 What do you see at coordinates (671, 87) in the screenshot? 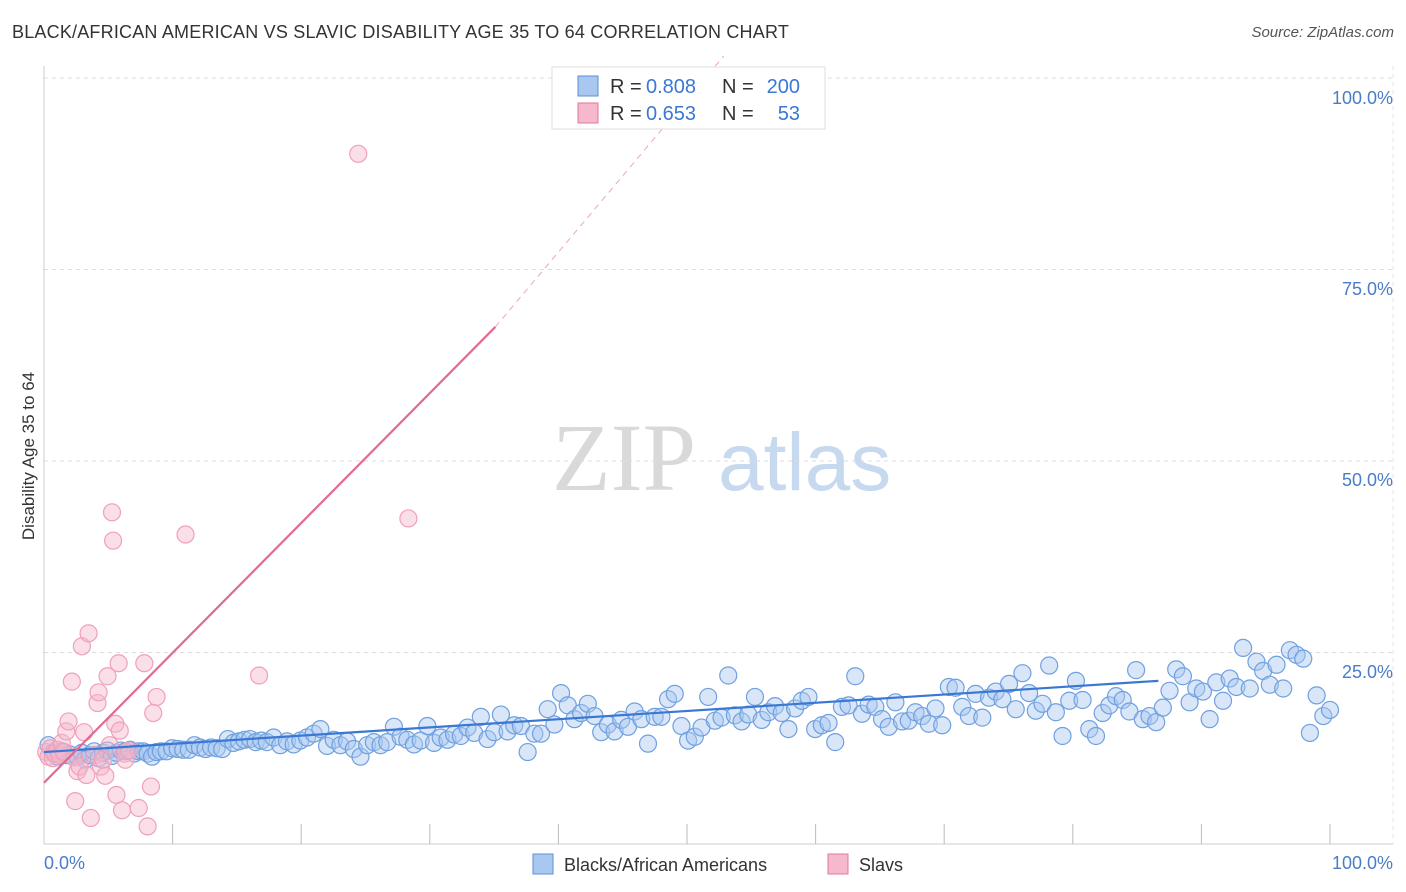
I see `legend-r-value-blacks: 0.808` at bounding box center [671, 87].